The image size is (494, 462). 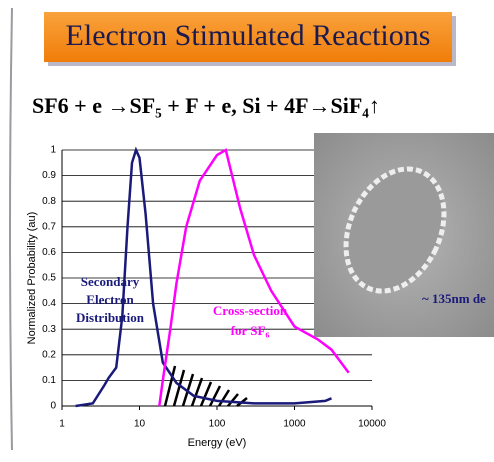 What do you see at coordinates (49, 354) in the screenshot?
I see `y-tick-label: 0.2` at bounding box center [49, 354].